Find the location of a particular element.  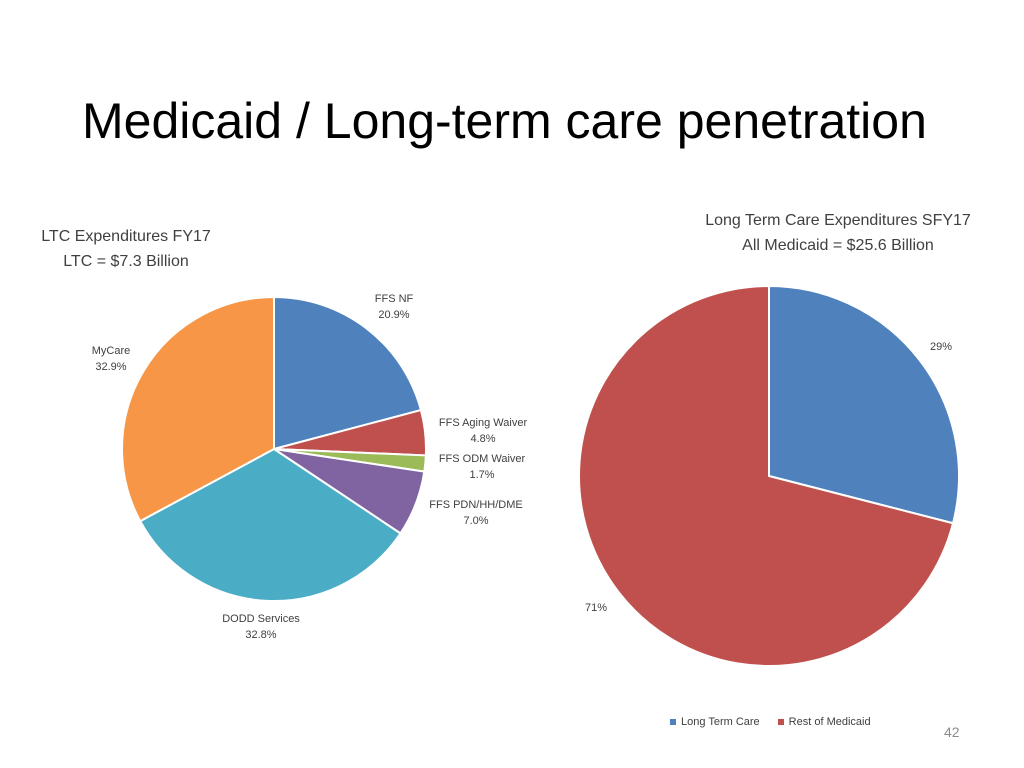

medicaid-chart-legend: Long Term Care Rest of Medicaid is located at coordinates (770, 722).